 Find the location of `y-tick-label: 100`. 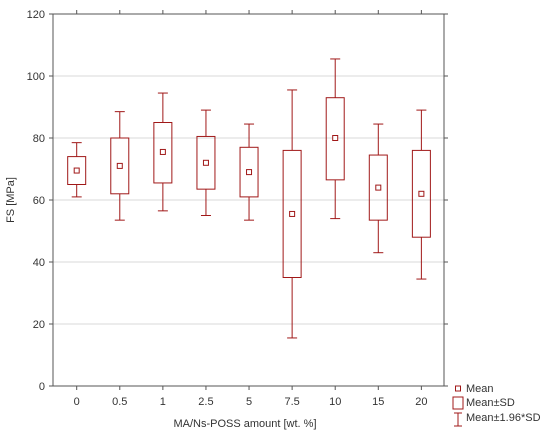

y-tick-label: 100 is located at coordinates (36, 77).